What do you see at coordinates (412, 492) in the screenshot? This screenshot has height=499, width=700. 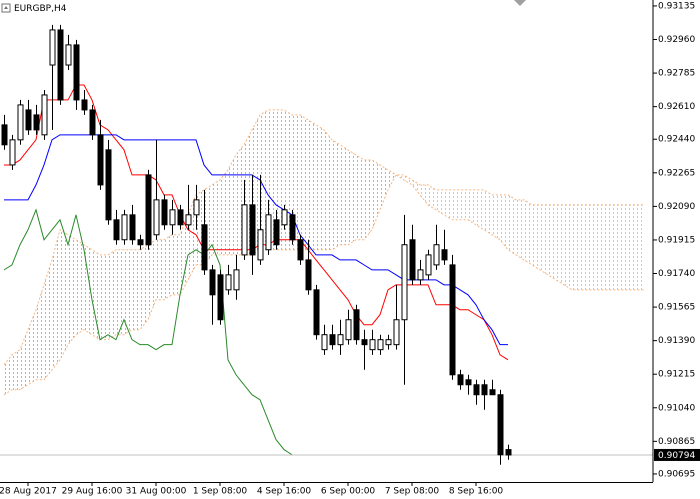 I see `x-tick-label: 7 Sep 08:00` at bounding box center [412, 492].